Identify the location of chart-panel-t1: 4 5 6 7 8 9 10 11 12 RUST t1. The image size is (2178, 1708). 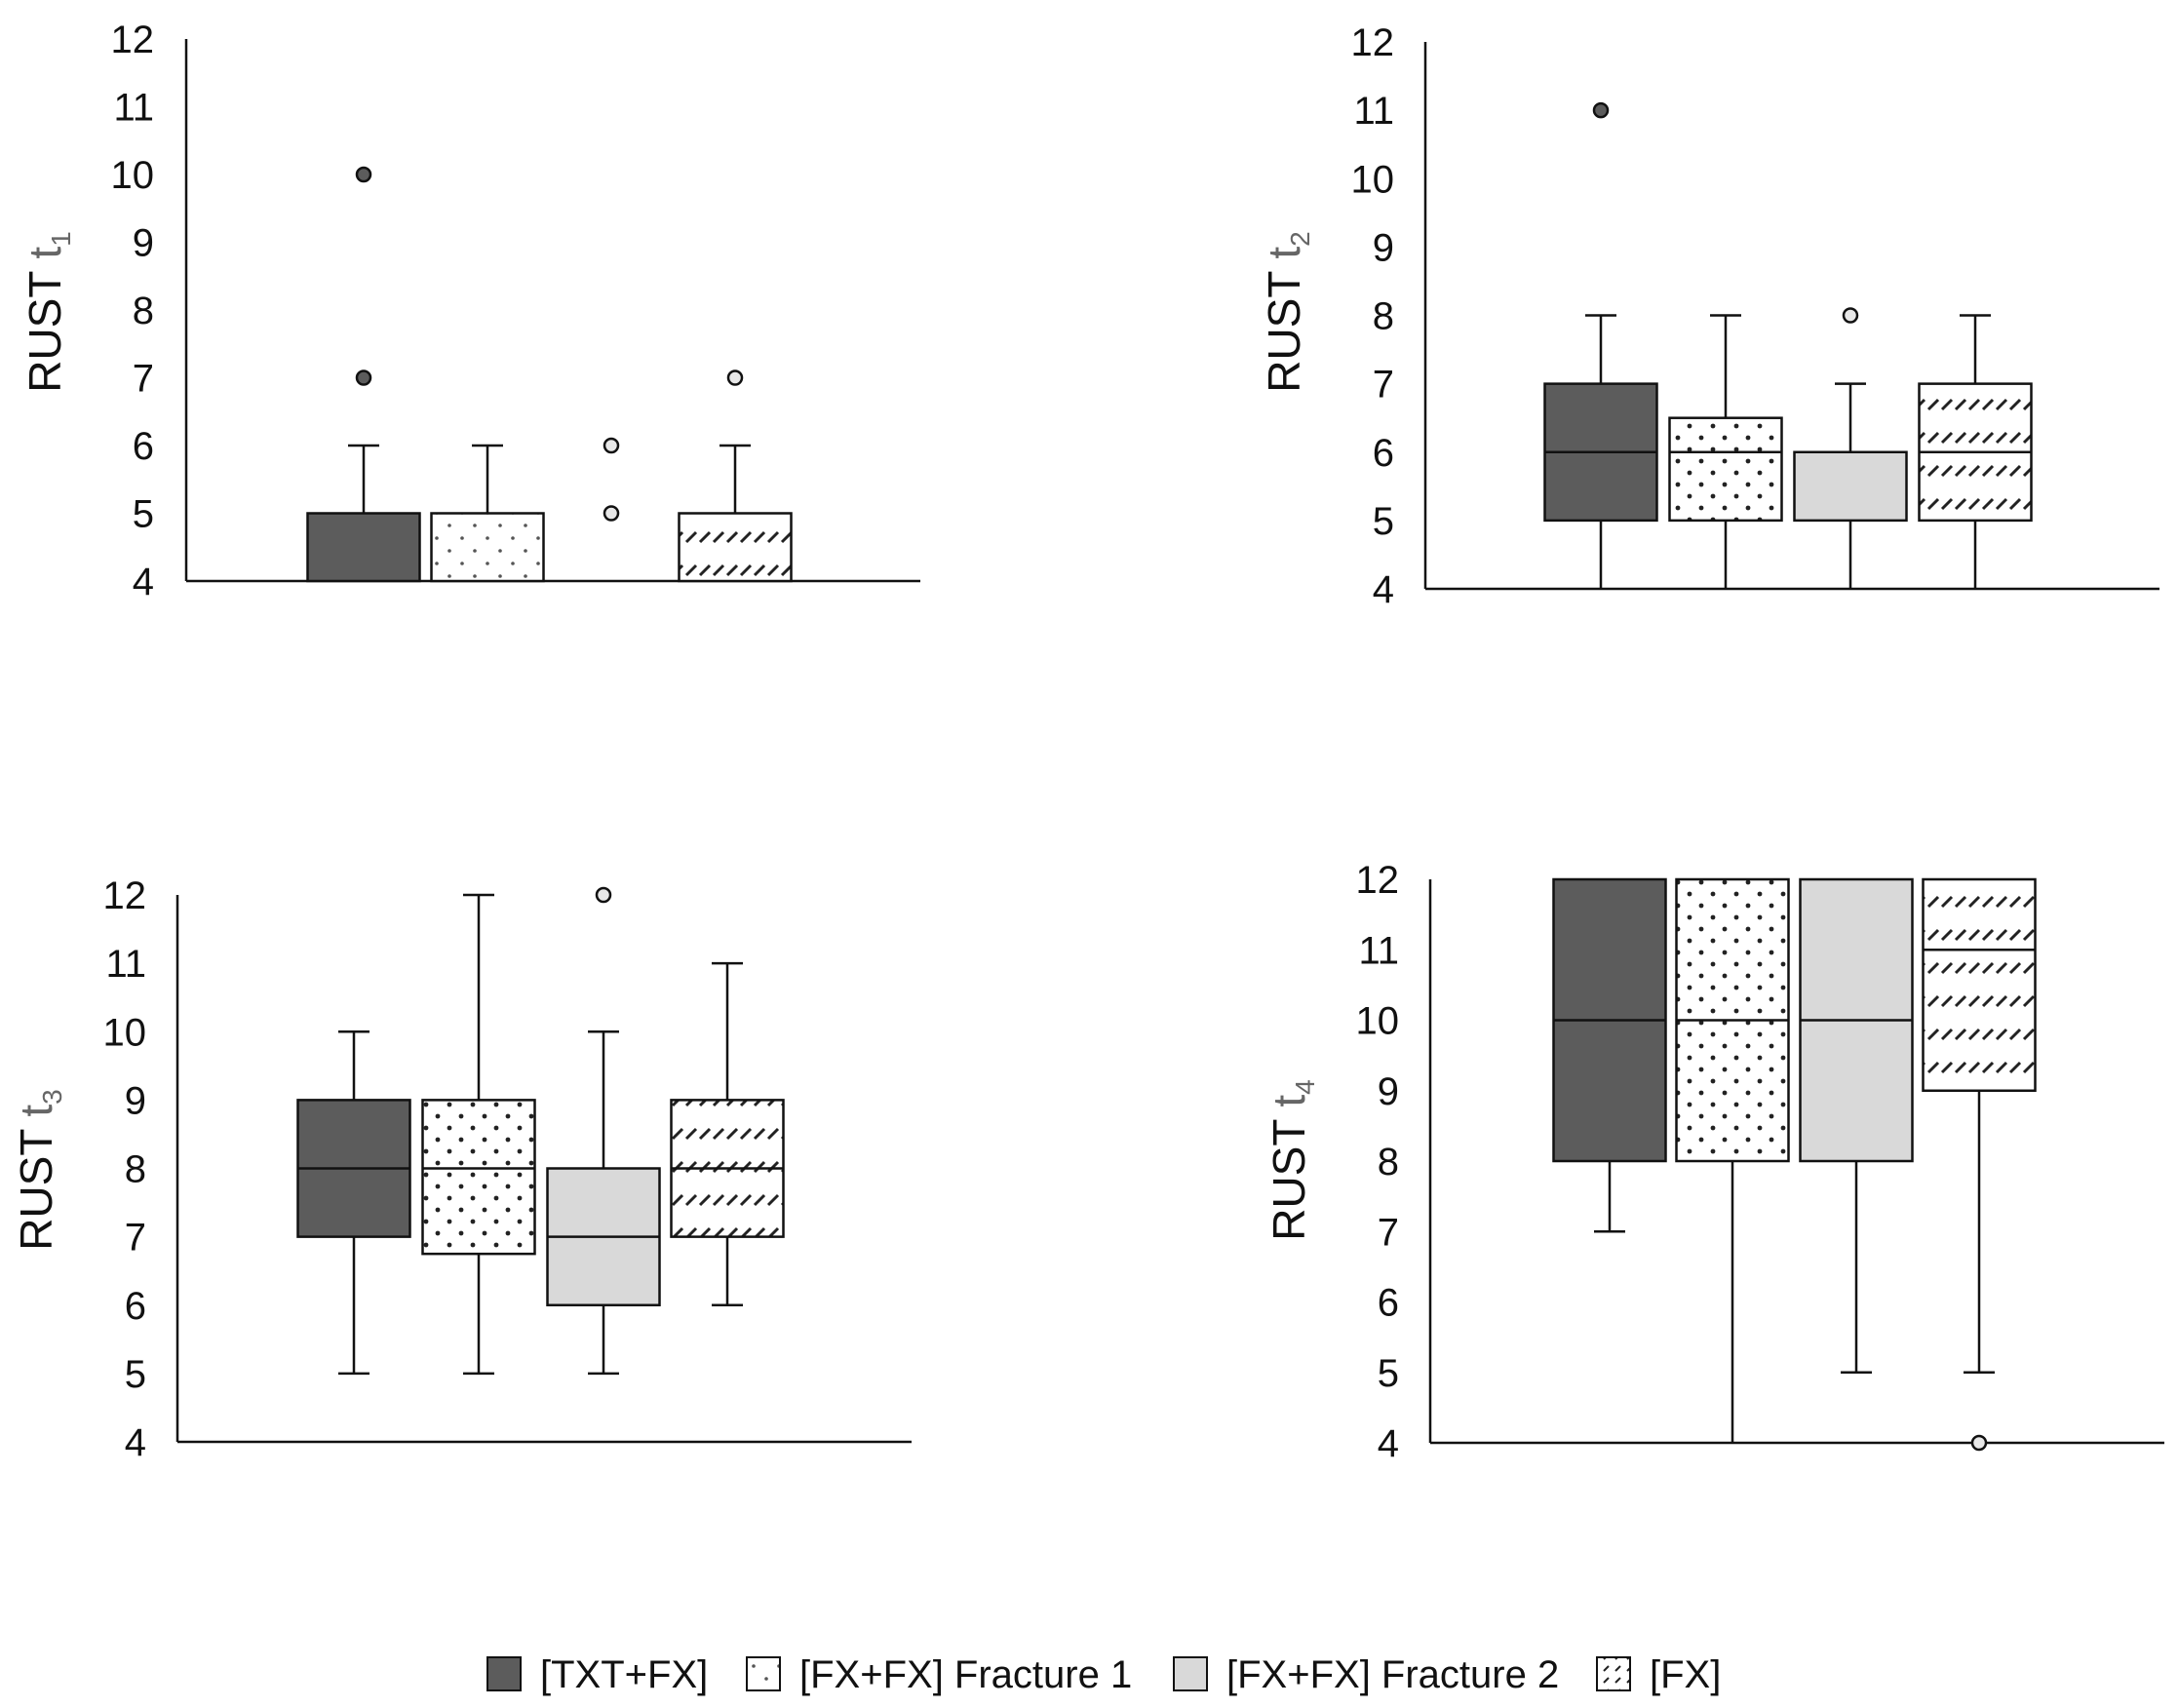
(469, 311).